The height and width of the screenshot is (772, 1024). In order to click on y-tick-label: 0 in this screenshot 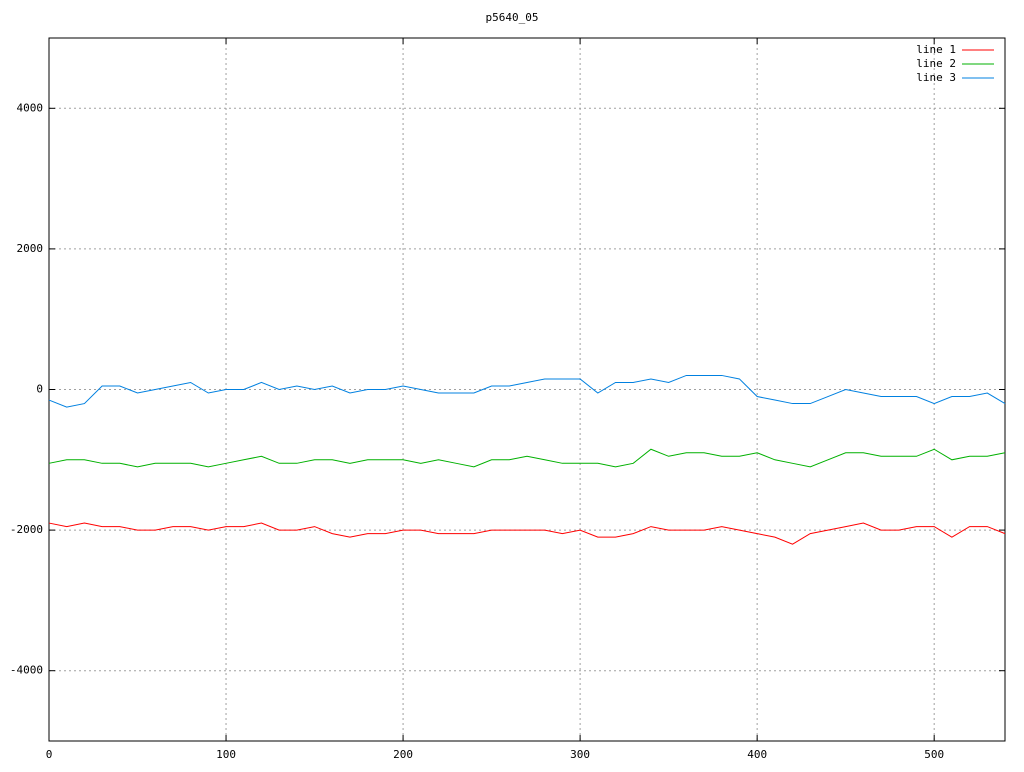, I will do `click(39, 389)`.